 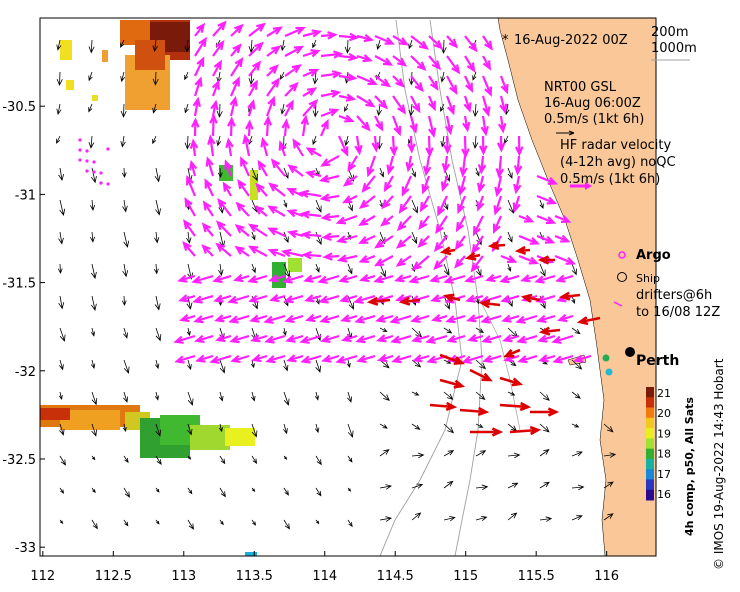 I want to click on colorbar-tick-label: 19, so click(x=664, y=433).